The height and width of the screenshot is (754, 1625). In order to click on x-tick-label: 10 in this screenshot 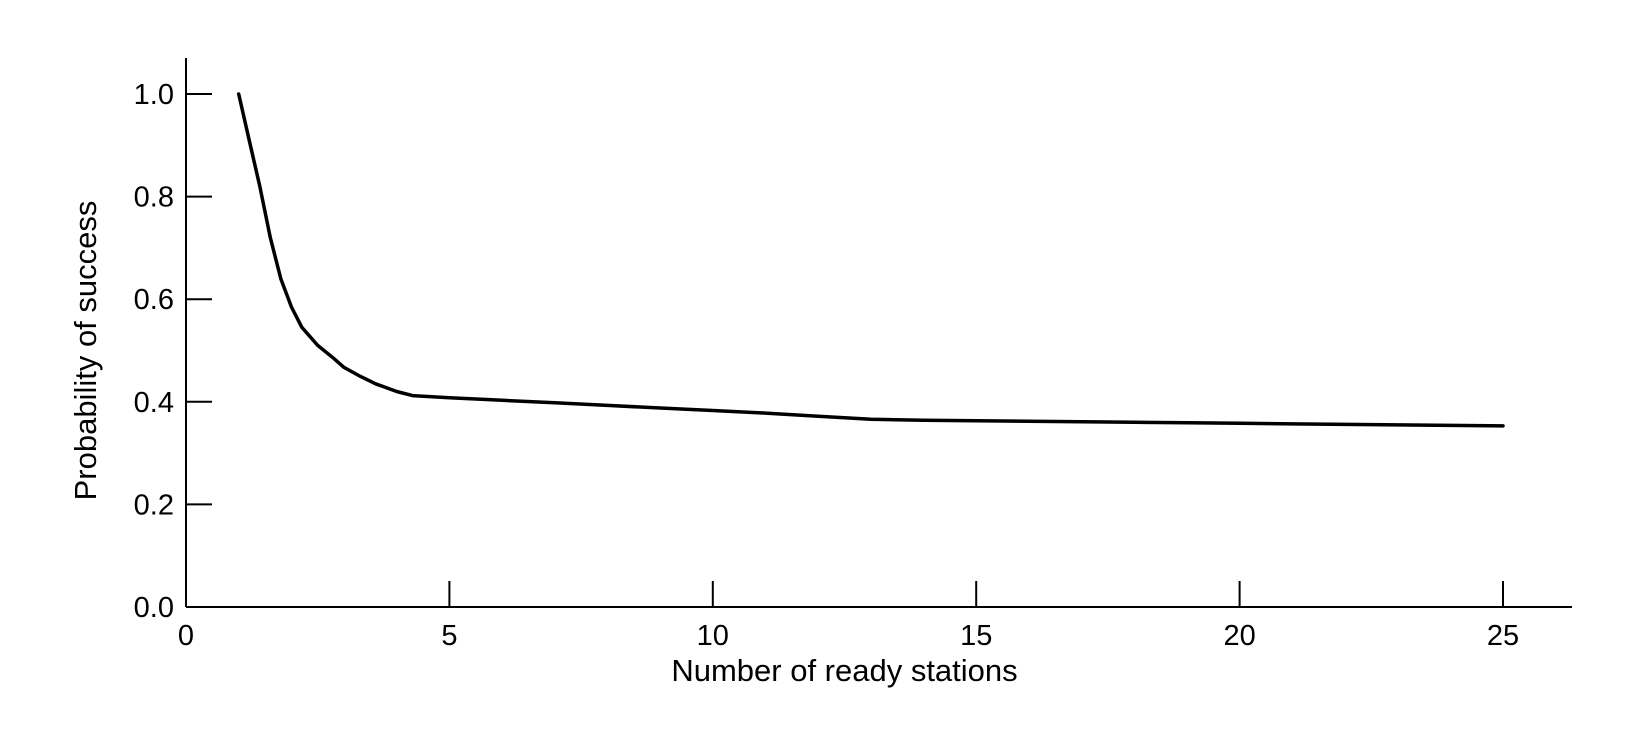, I will do `click(713, 636)`.